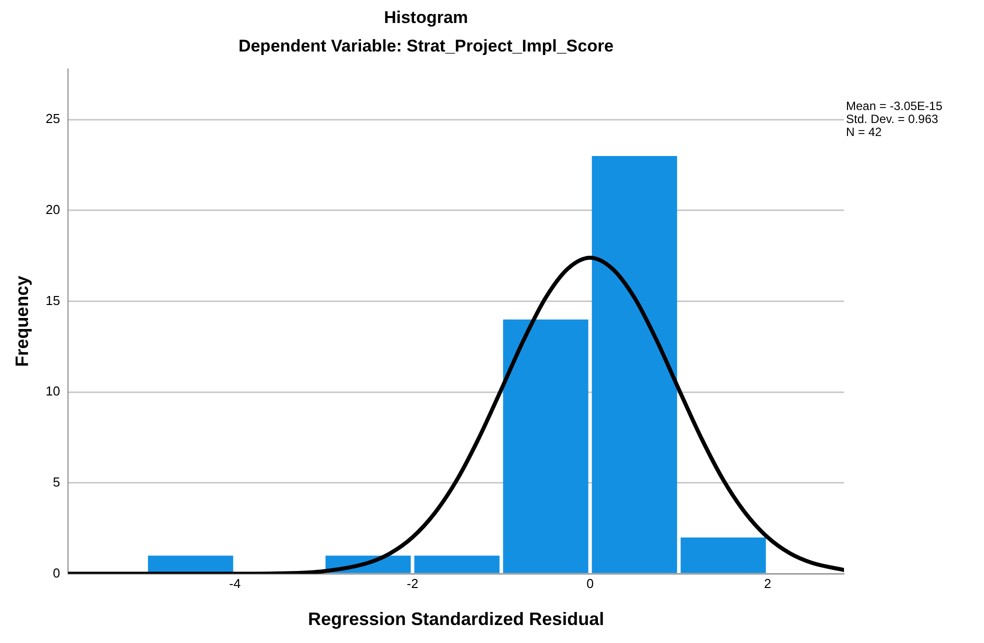  Describe the element at coordinates (53, 391) in the screenshot. I see `y-tick-label: 10` at that location.